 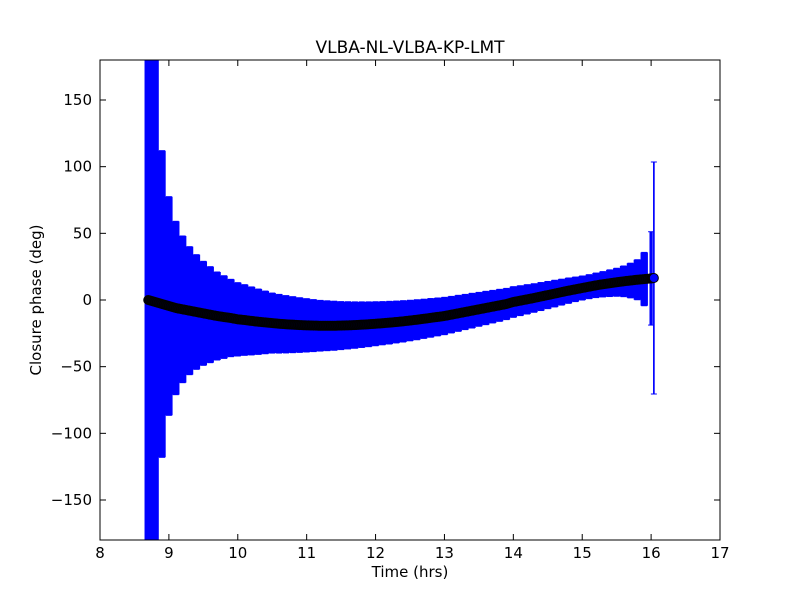 What do you see at coordinates (375, 553) in the screenshot?
I see `x-tick-label: 12` at bounding box center [375, 553].